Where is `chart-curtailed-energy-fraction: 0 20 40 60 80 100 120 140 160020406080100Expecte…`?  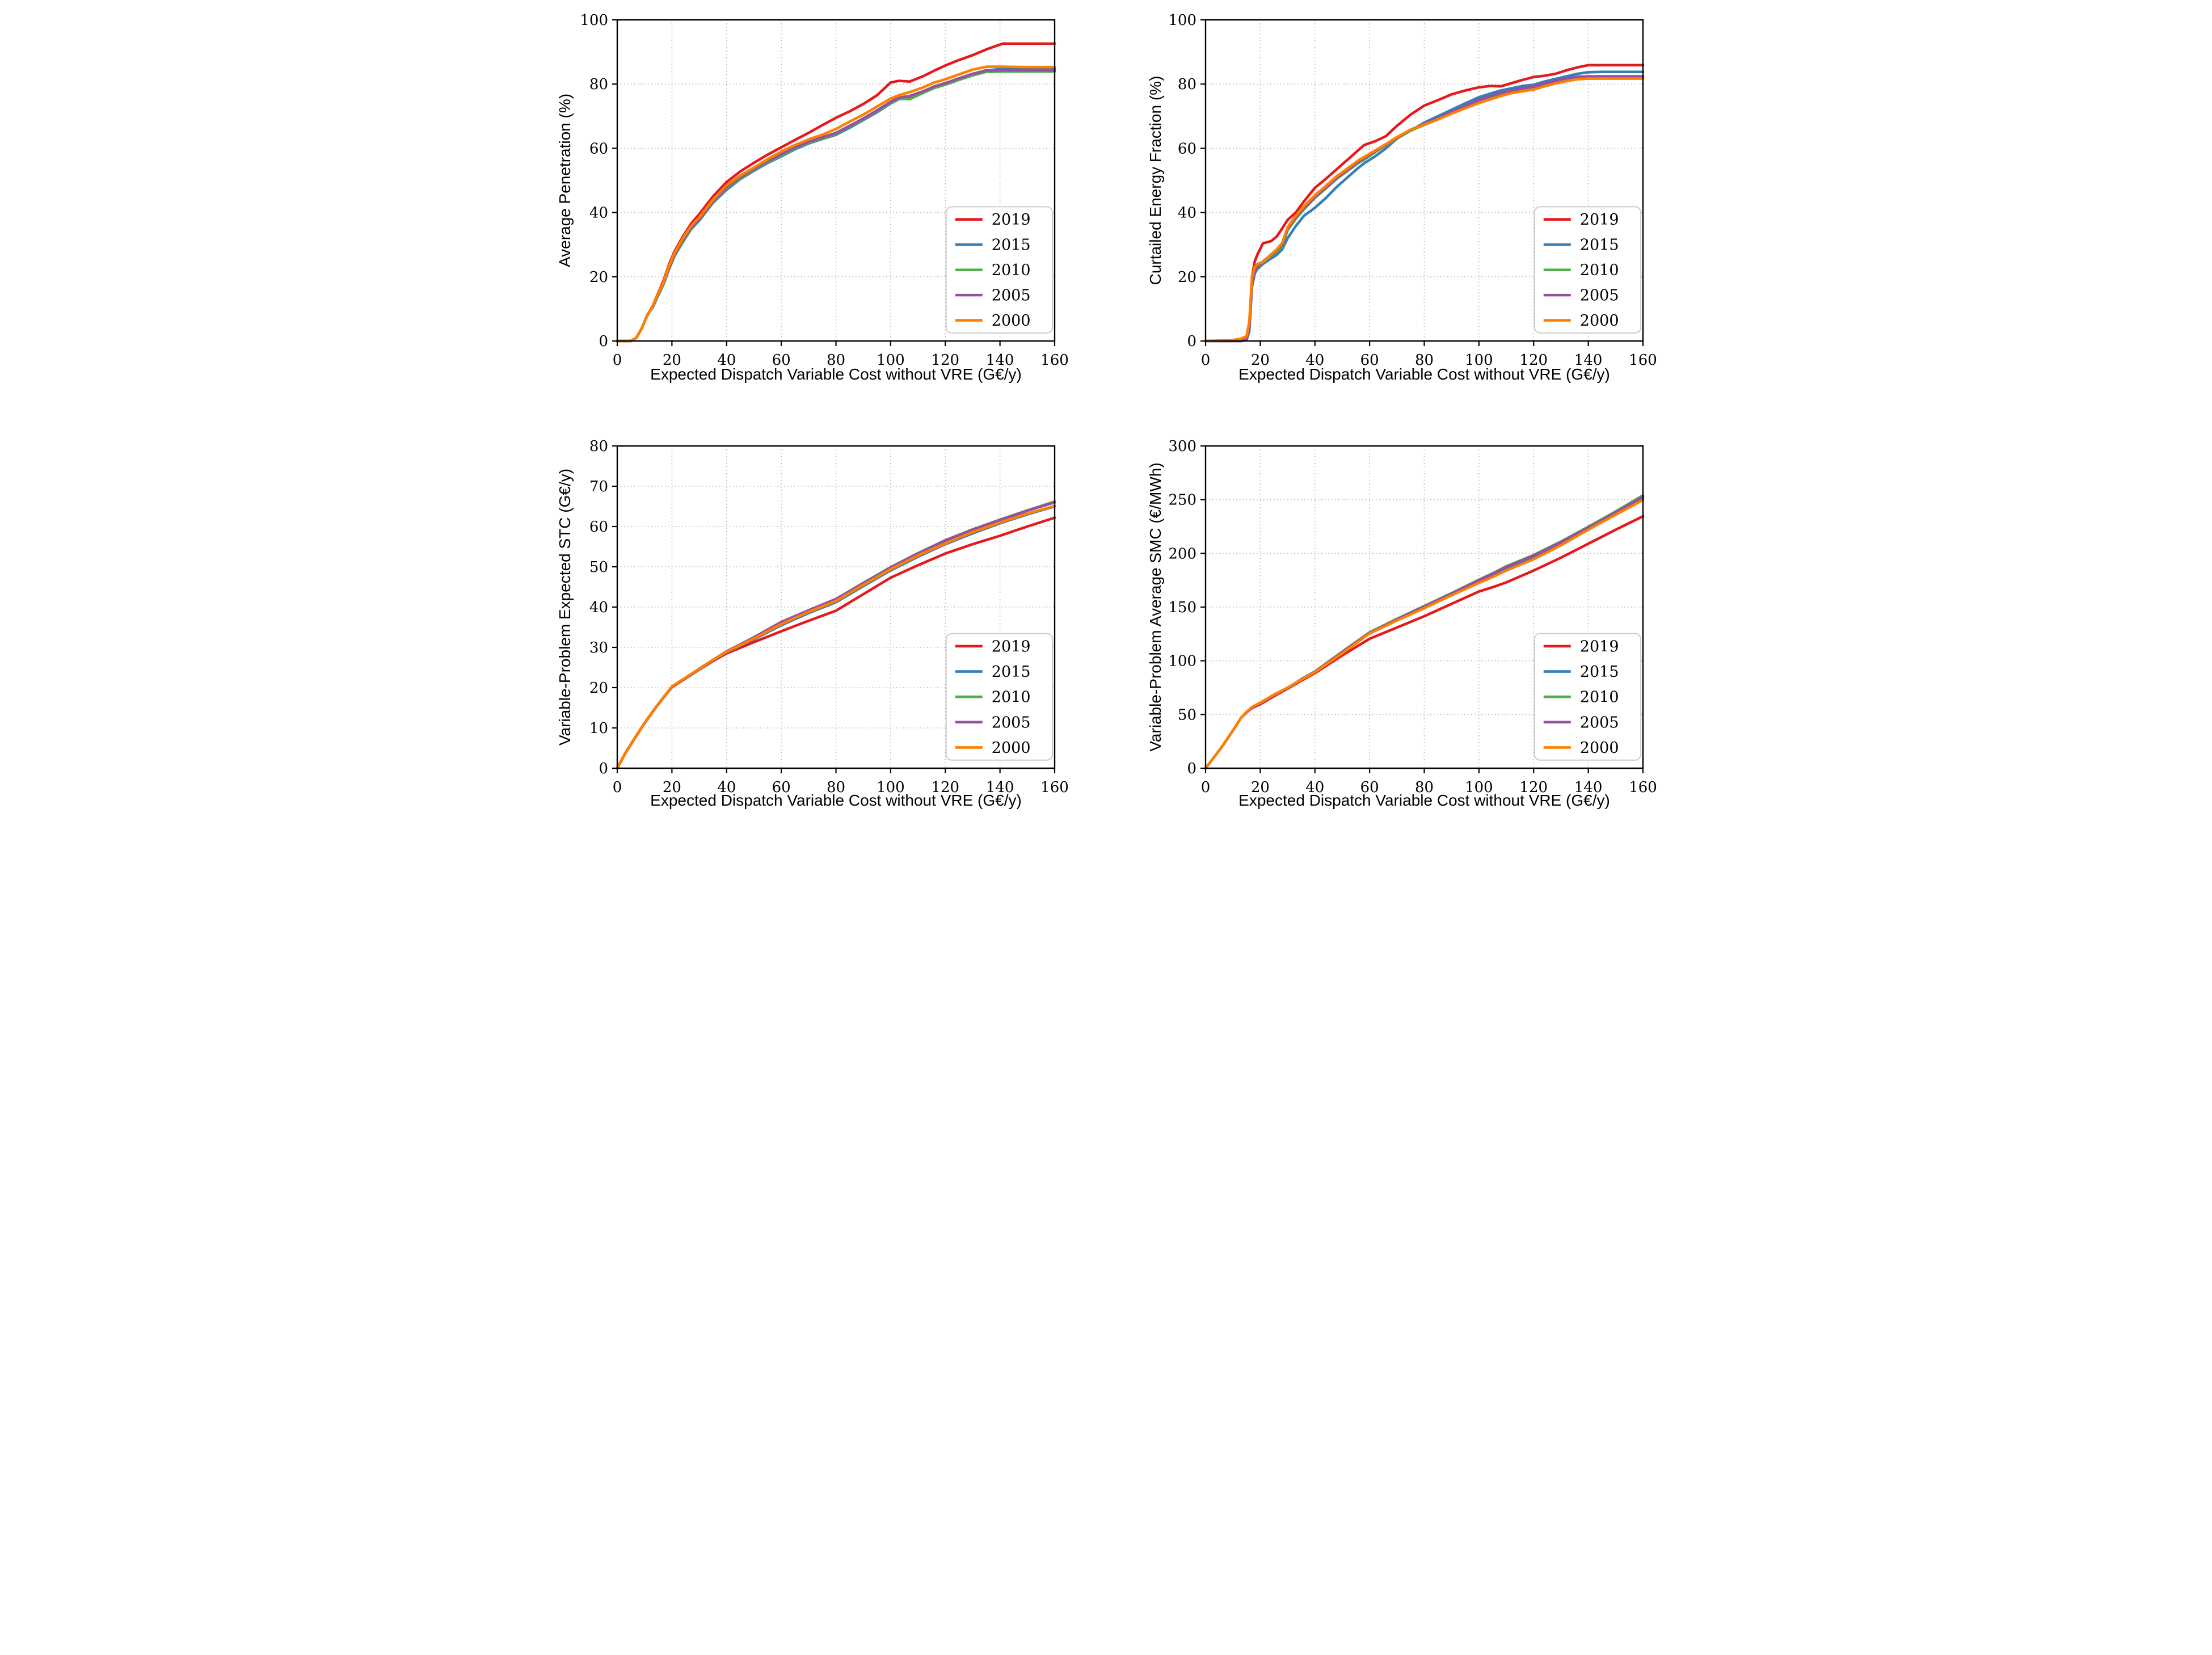 chart-curtailed-energy-fraction: 0 20 40 60 80 100 120 140 160020406080100Expecte… is located at coordinates (1402, 197).